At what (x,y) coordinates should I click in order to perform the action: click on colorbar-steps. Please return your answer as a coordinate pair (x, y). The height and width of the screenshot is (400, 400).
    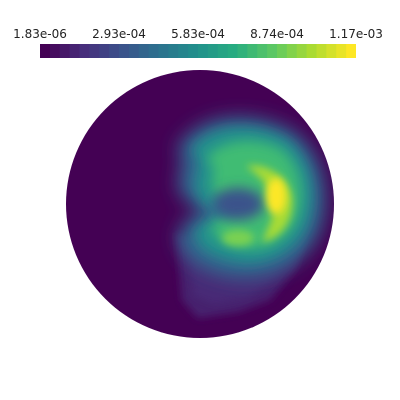
    Looking at the image, I should click on (198, 51).